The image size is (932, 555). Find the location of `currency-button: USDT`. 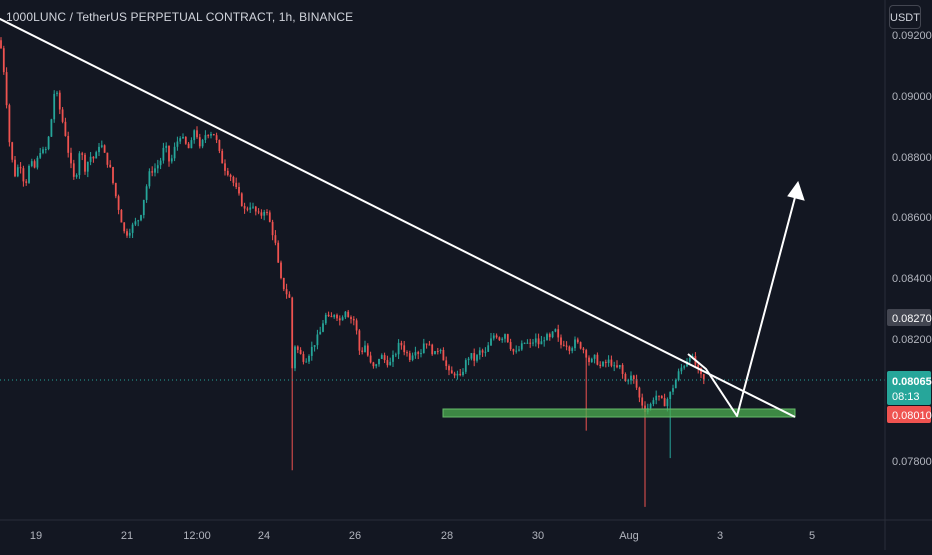

currency-button: USDT is located at coordinates (905, 17).